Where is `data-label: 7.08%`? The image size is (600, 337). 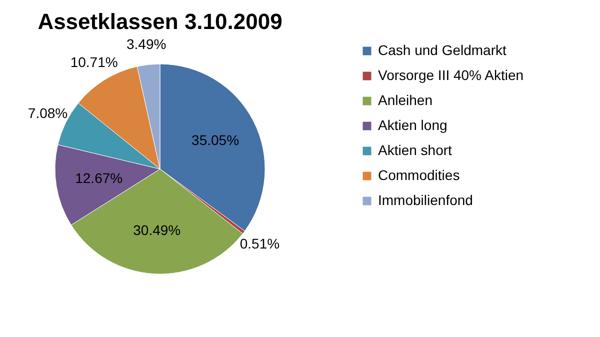
data-label: 7.08% is located at coordinates (48, 112).